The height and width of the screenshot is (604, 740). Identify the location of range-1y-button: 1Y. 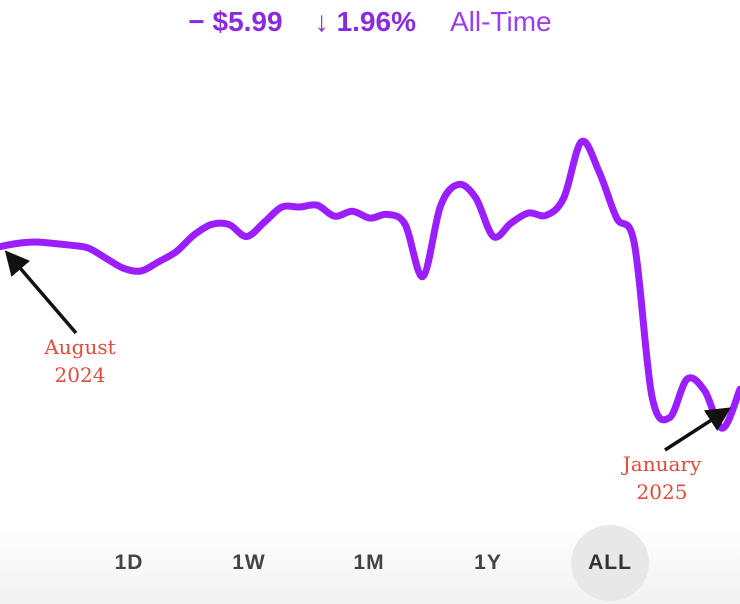
(488, 562).